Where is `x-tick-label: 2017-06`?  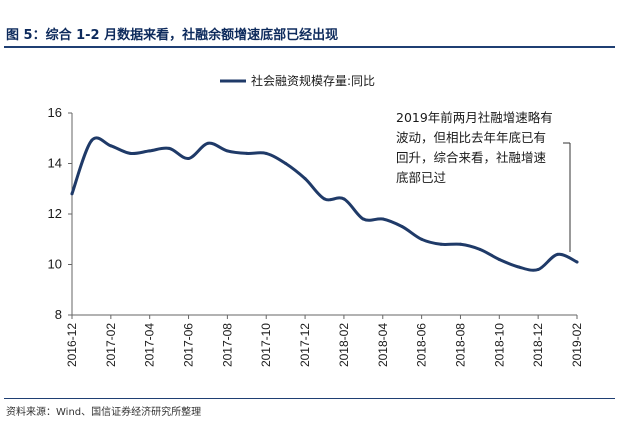
x-tick-label: 2017-06 is located at coordinates (189, 345).